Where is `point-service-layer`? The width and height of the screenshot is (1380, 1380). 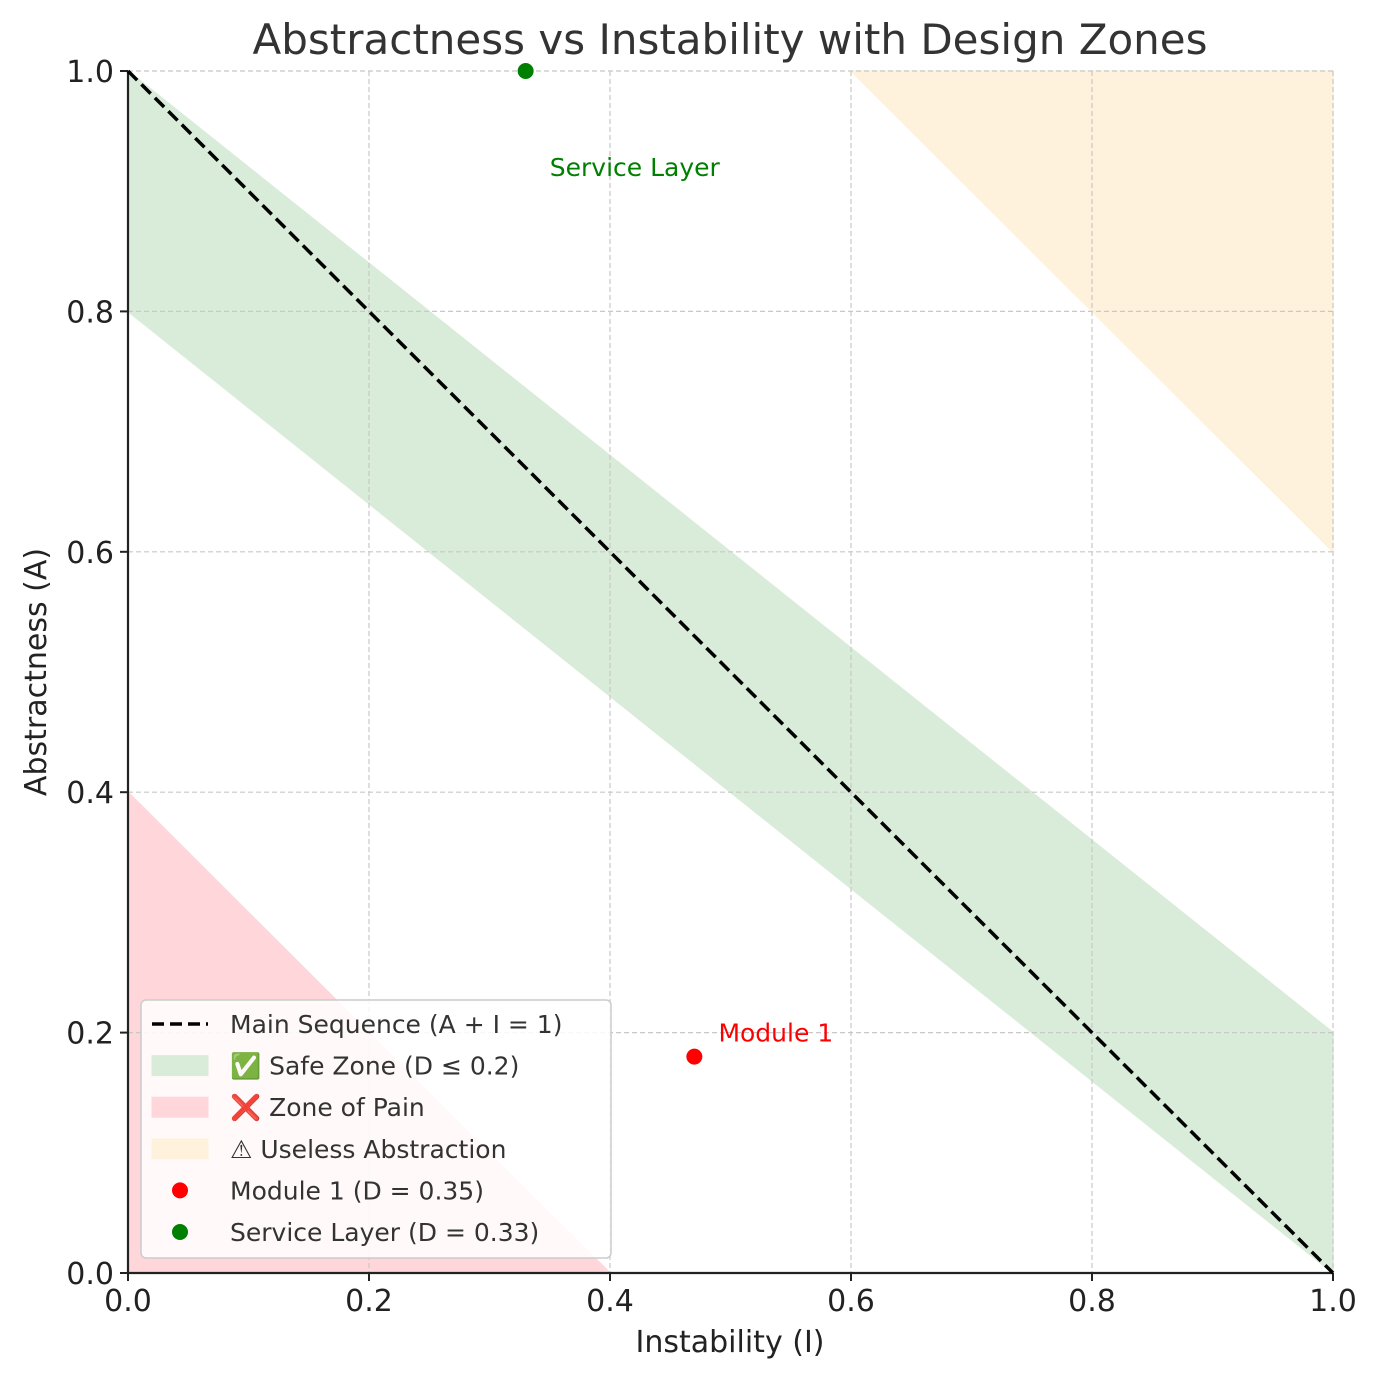 point-service-layer is located at coordinates (525, 71).